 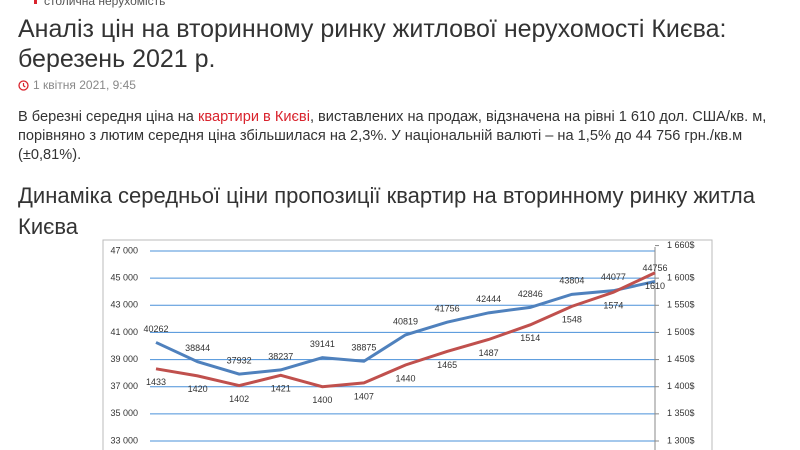 What do you see at coordinates (198, 389) in the screenshot?
I see `data-label: 1420` at bounding box center [198, 389].